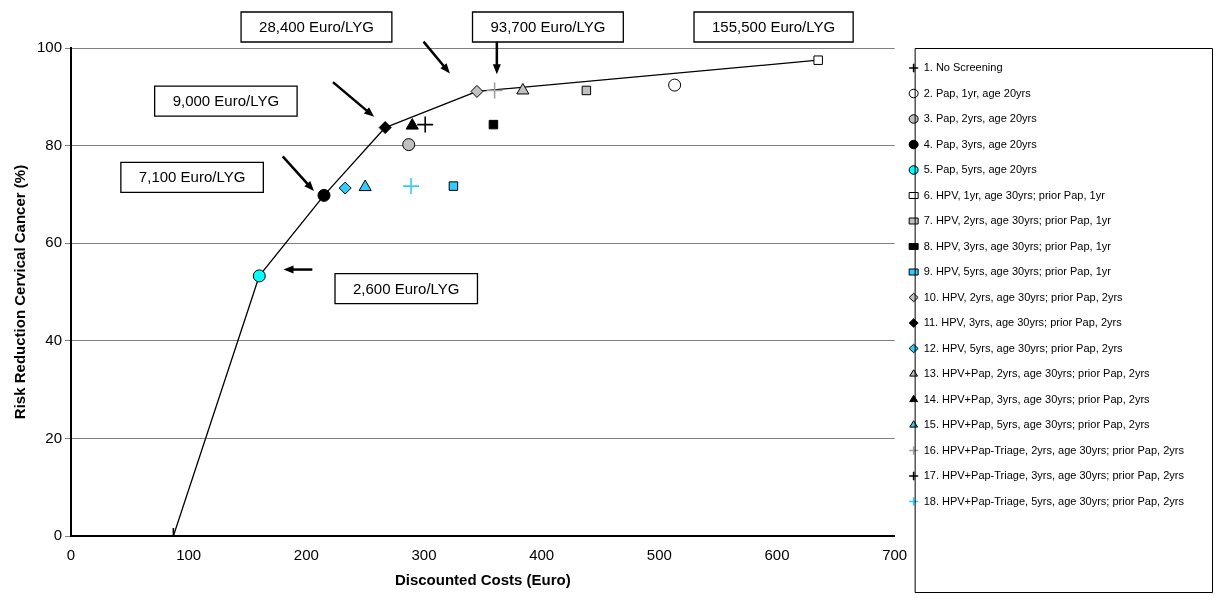 This screenshot has height=598, width=1220. I want to click on legend-label: 16. HPV+Pap-Triage, 2yrs, age 30yrs; prior Pap, 2yrs, so click(1054, 449).